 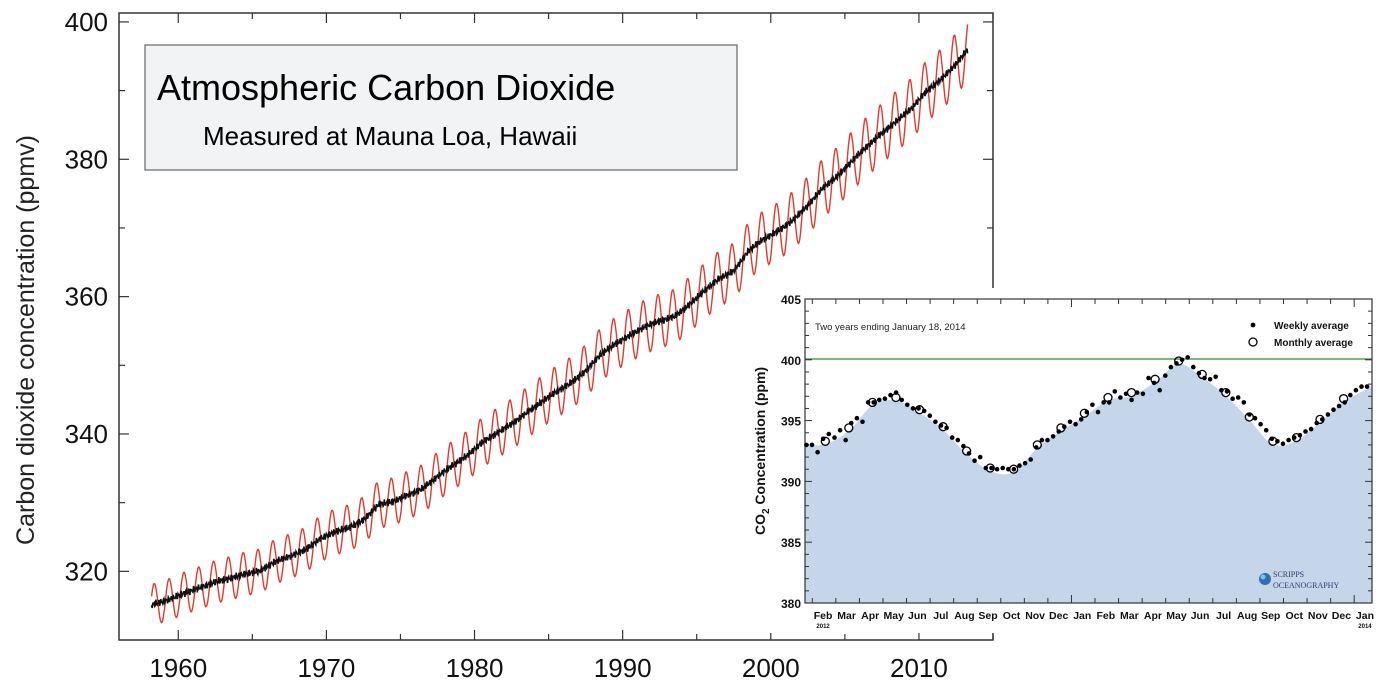 What do you see at coordinates (791, 482) in the screenshot?
I see `inset-y-tick-label: 390` at bounding box center [791, 482].